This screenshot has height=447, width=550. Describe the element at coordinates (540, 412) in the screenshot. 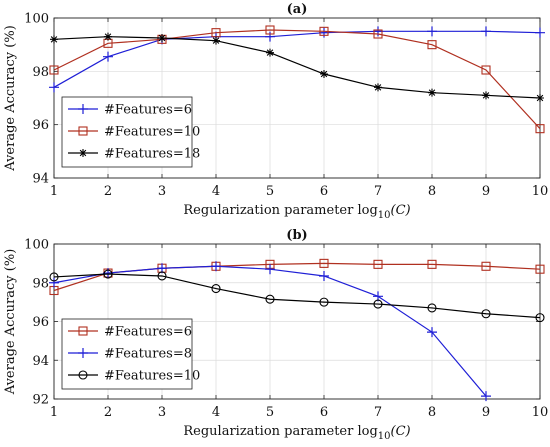

I see `x-tick-label: 10` at that location.